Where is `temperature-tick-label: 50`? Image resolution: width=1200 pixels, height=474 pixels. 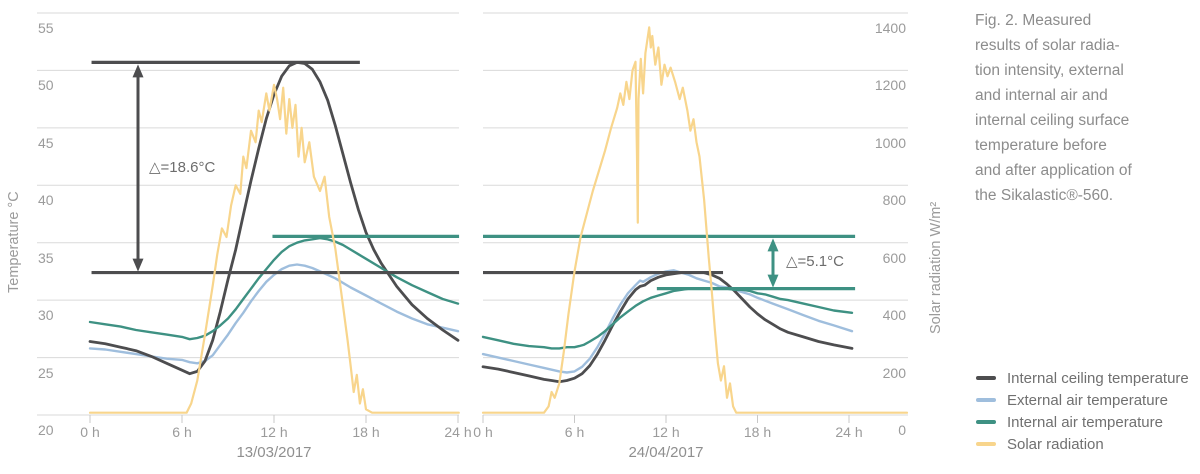 temperature-tick-label: 50 is located at coordinates (46, 85).